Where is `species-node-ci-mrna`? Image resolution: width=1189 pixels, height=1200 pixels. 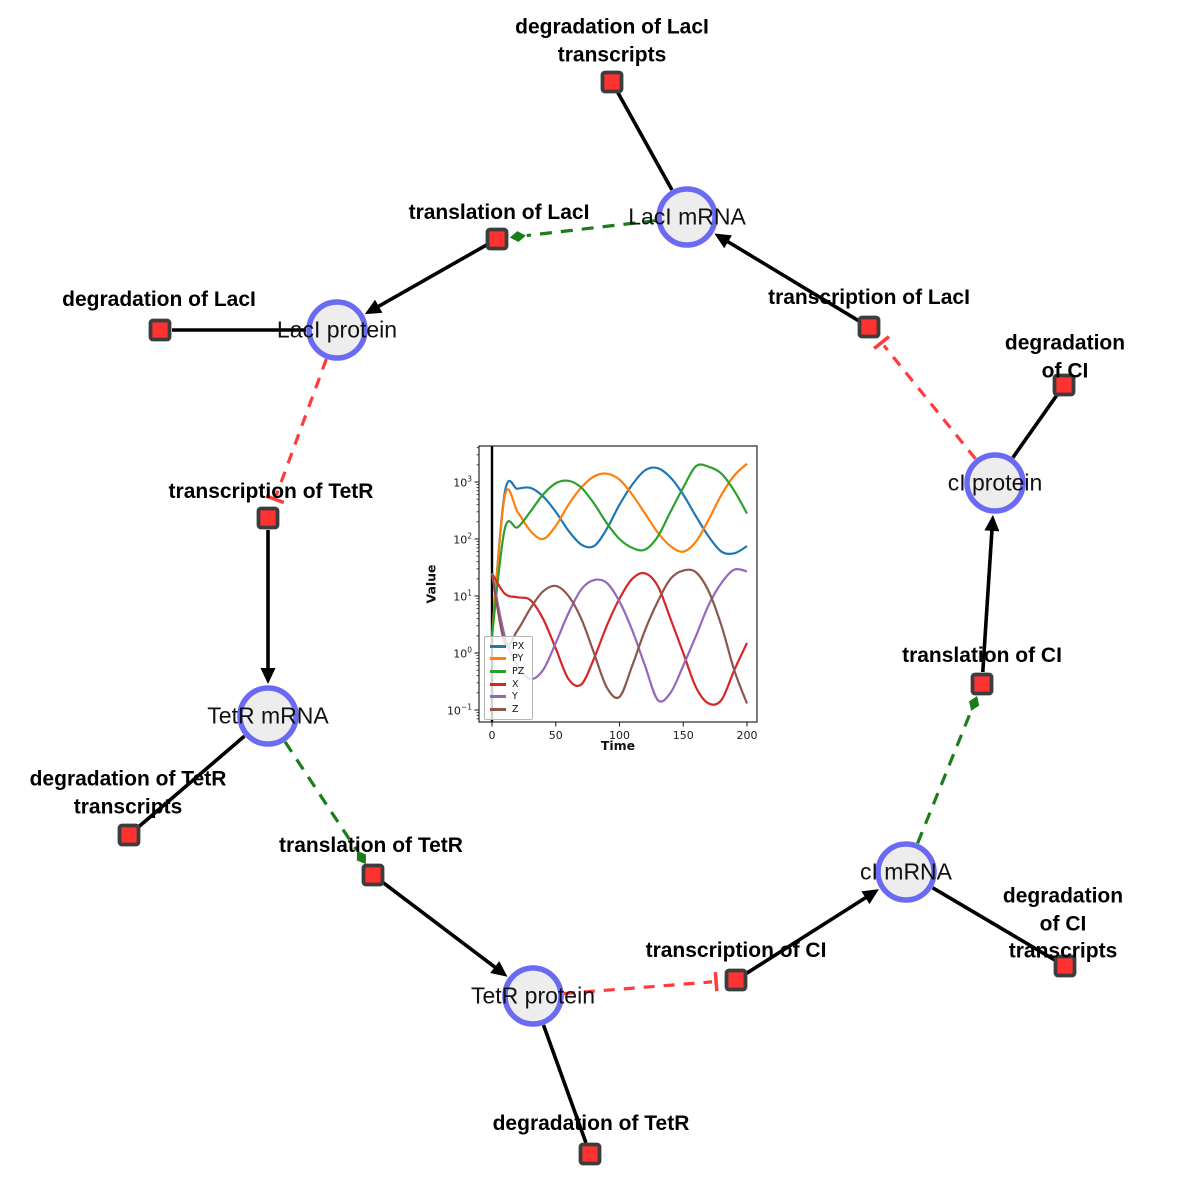 species-node-ci-mrna is located at coordinates (906, 872).